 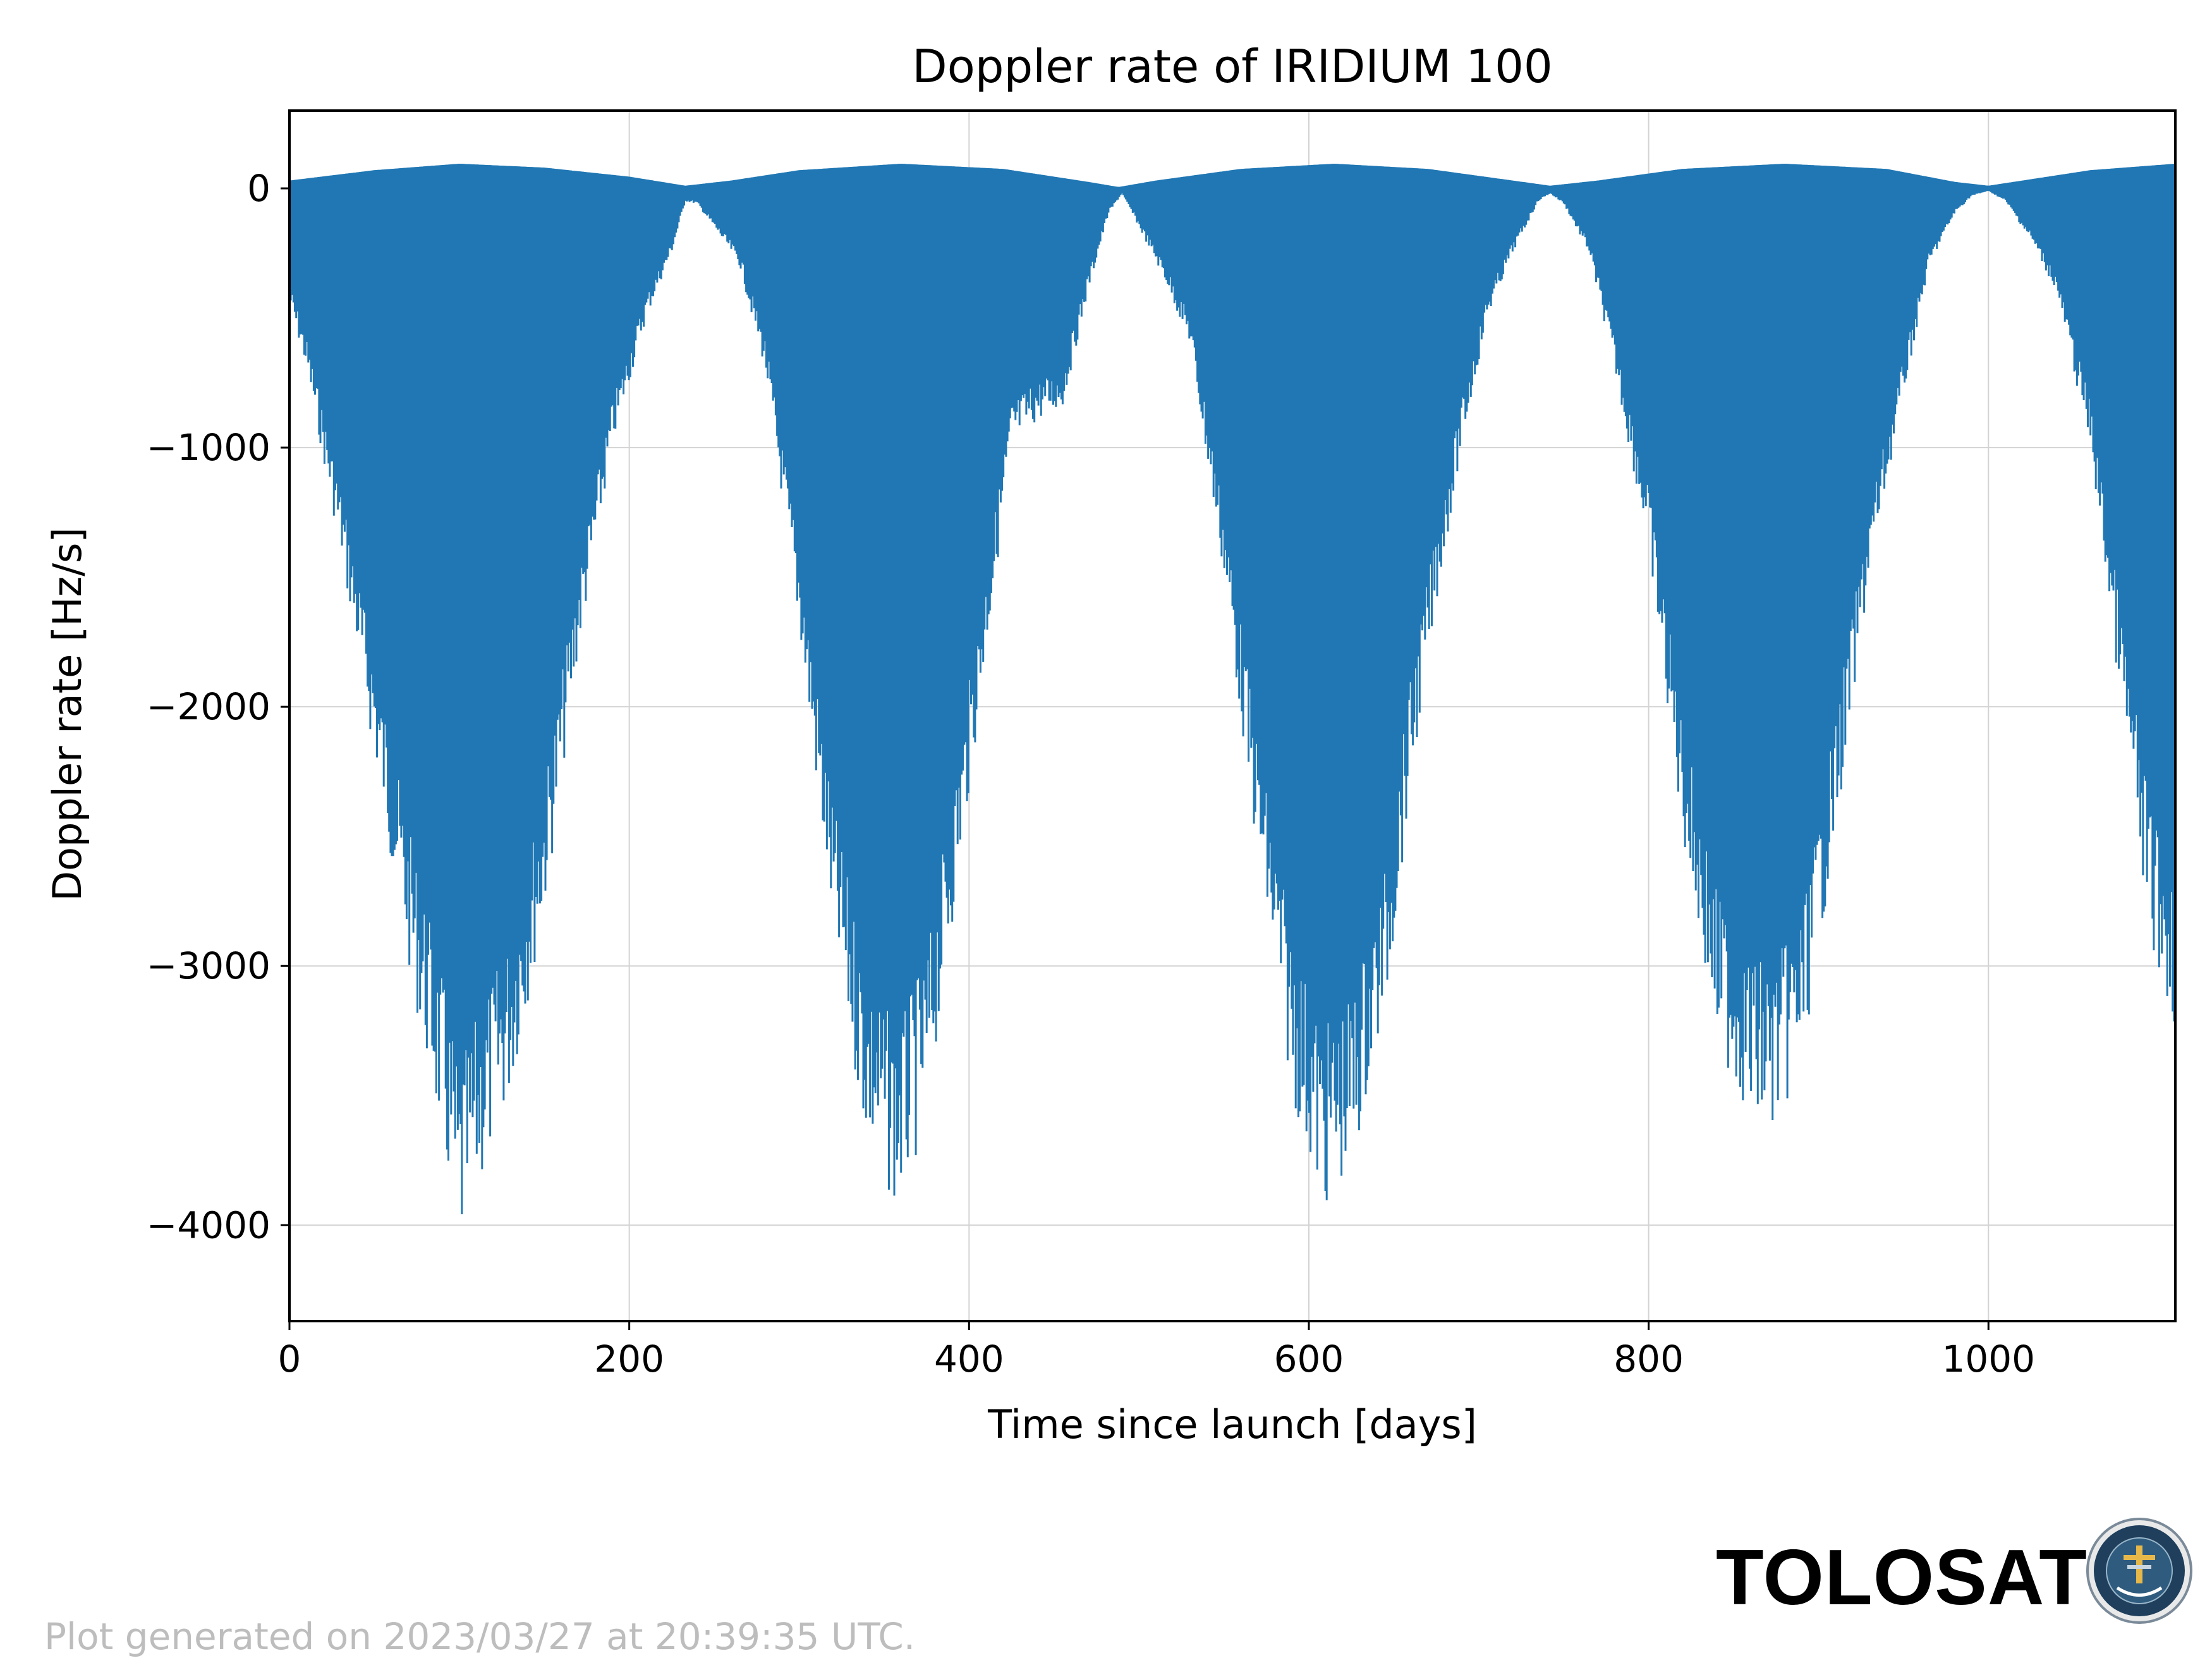 I want to click on x-tick-label: 600, so click(x=1309, y=1359).